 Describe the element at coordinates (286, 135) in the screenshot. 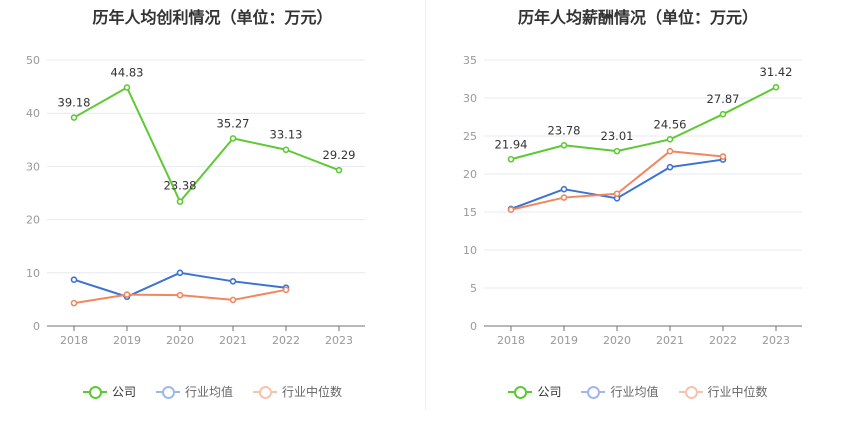

I see `data-label: 33.13` at that location.